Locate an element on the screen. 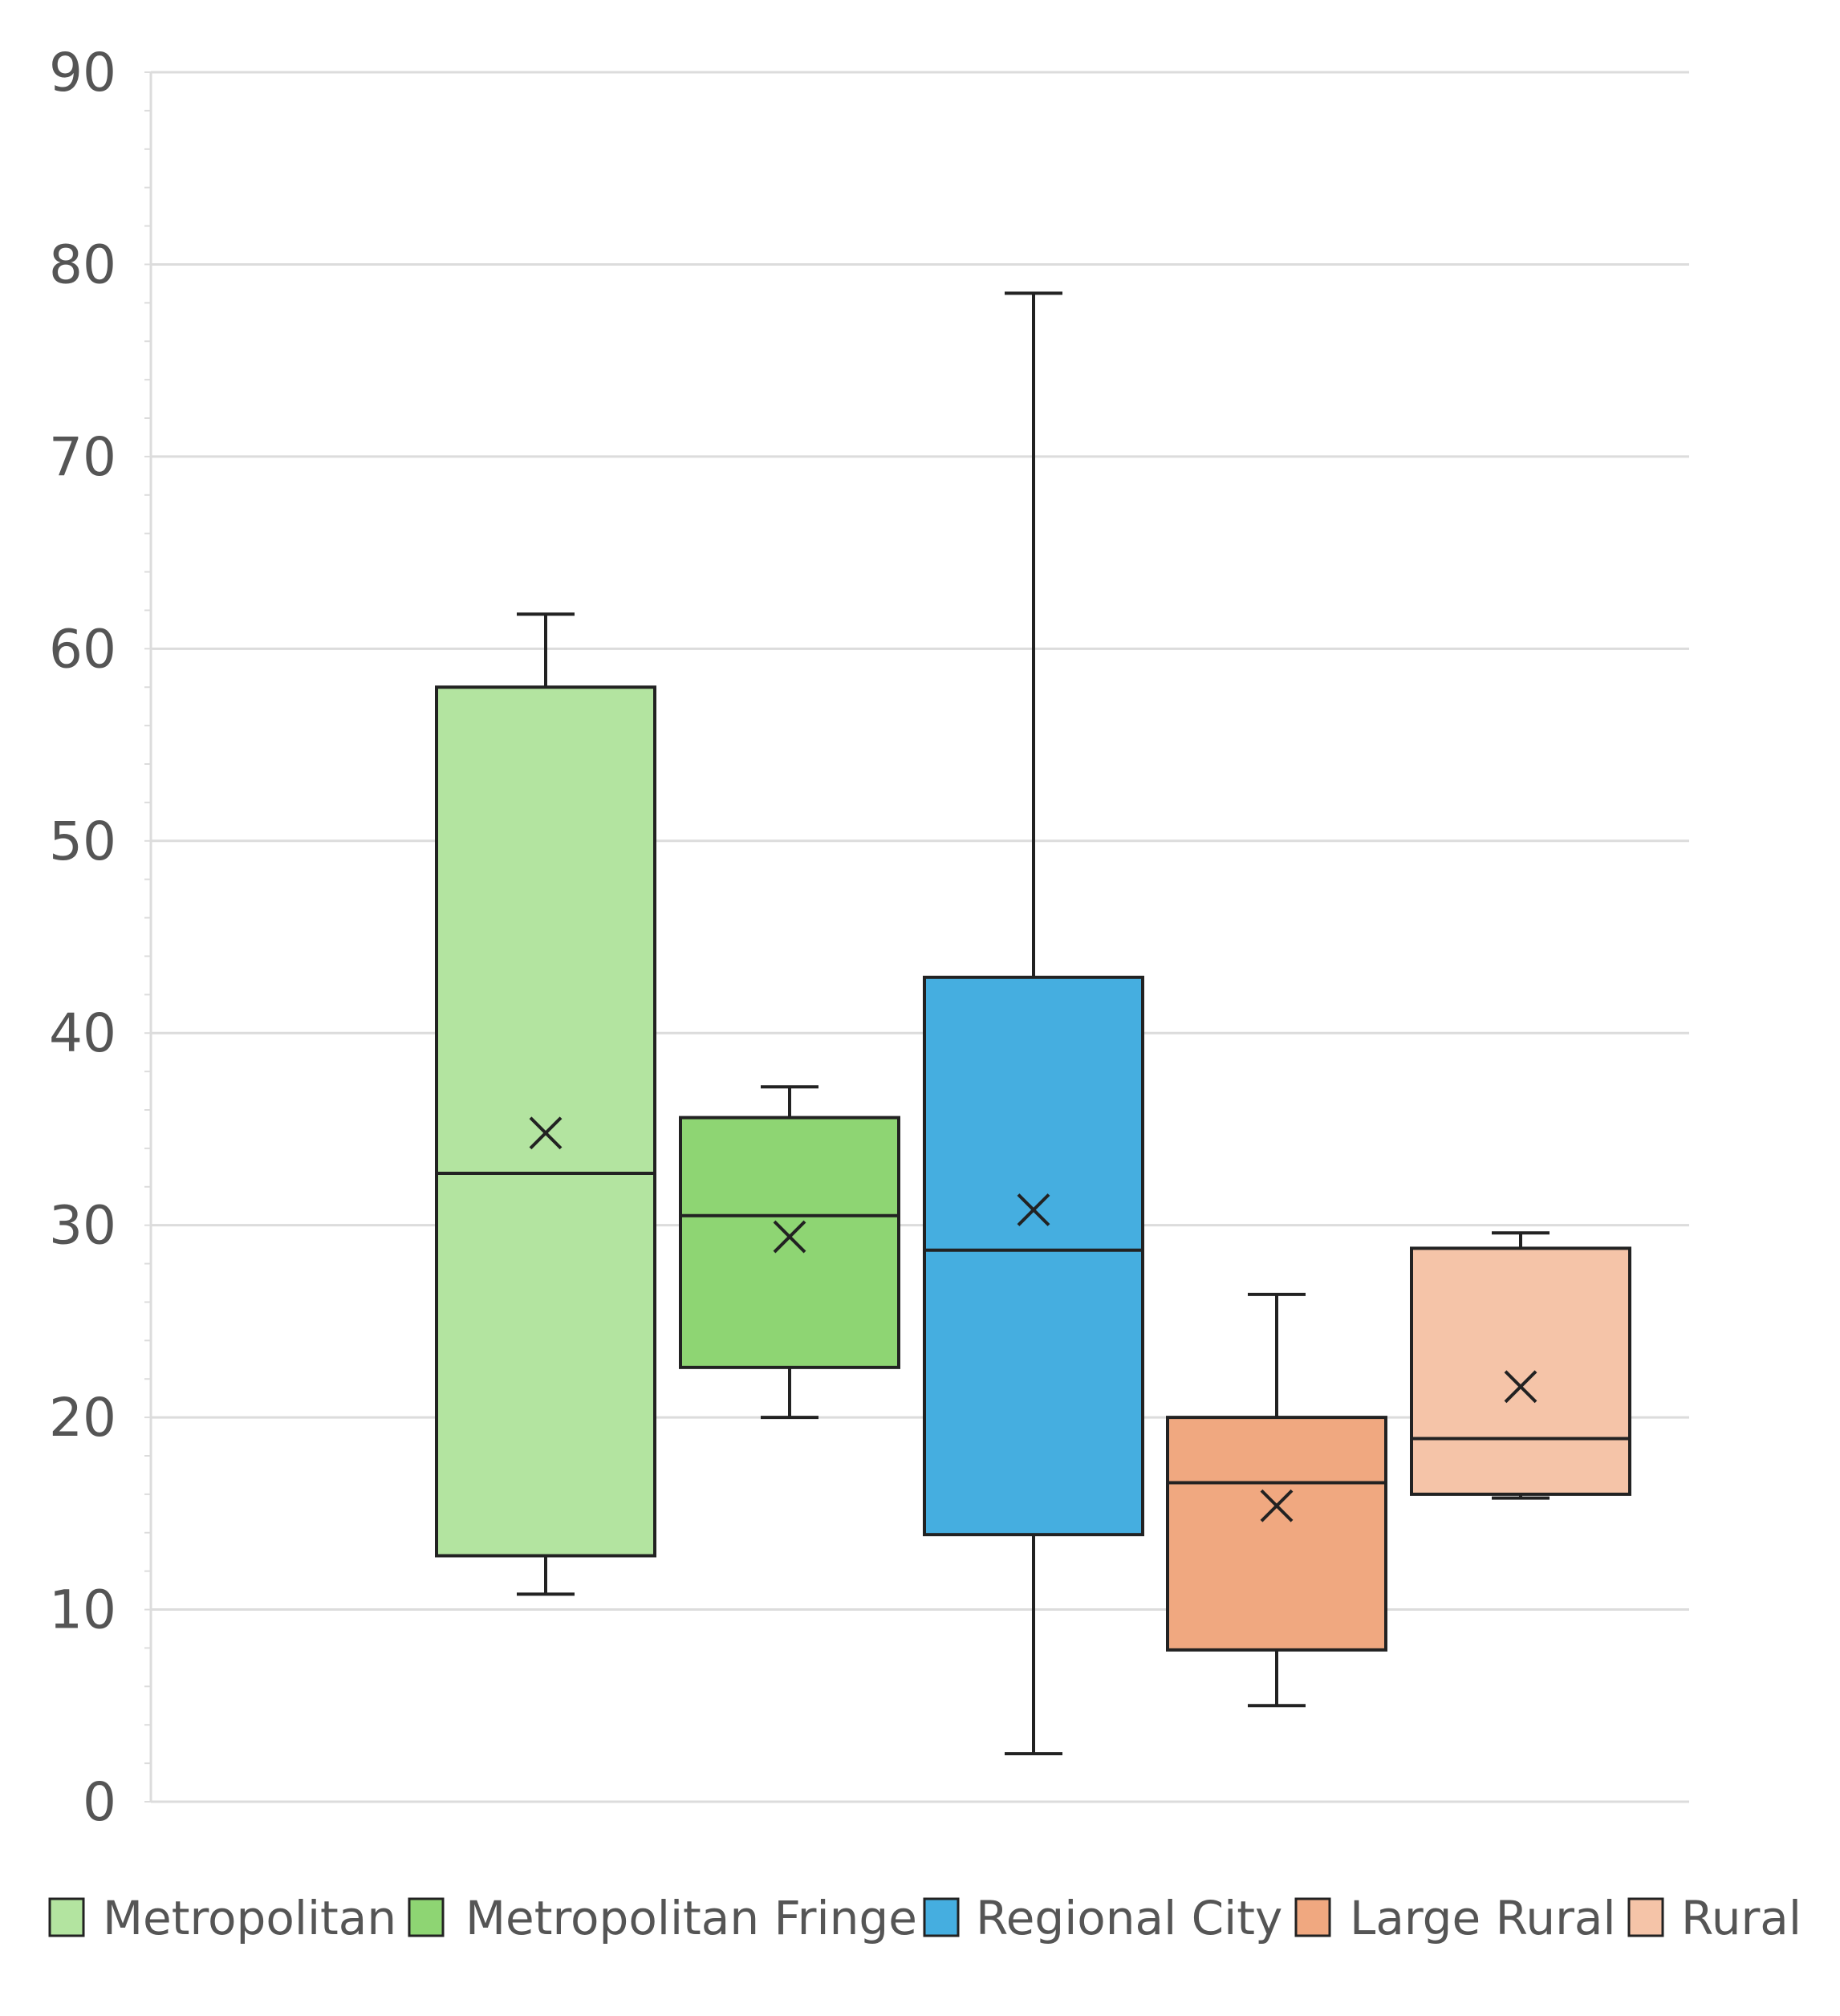  box-rural is located at coordinates (1520, 1365).